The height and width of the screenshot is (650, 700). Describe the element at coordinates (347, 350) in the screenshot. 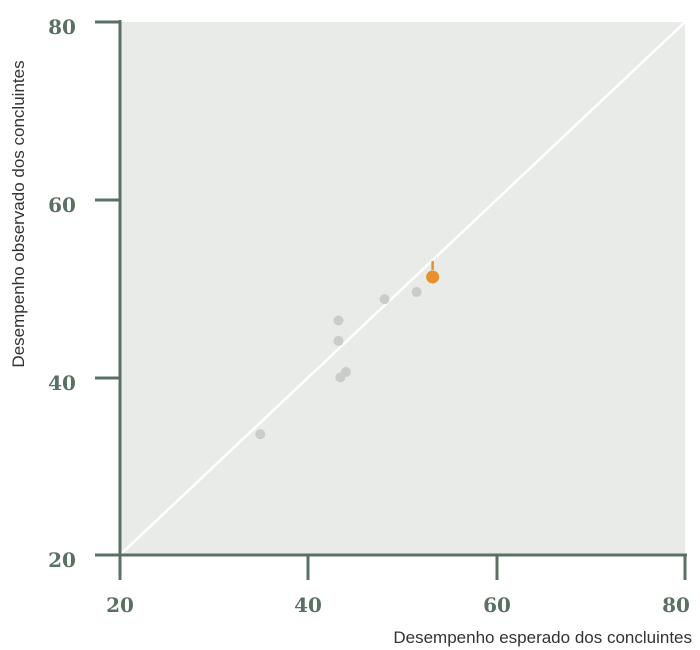

I see `points-layer` at that location.